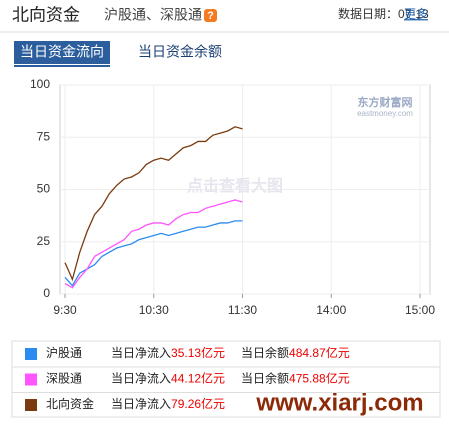  I want to click on watermark: www.xiarj.com, so click(339, 402).